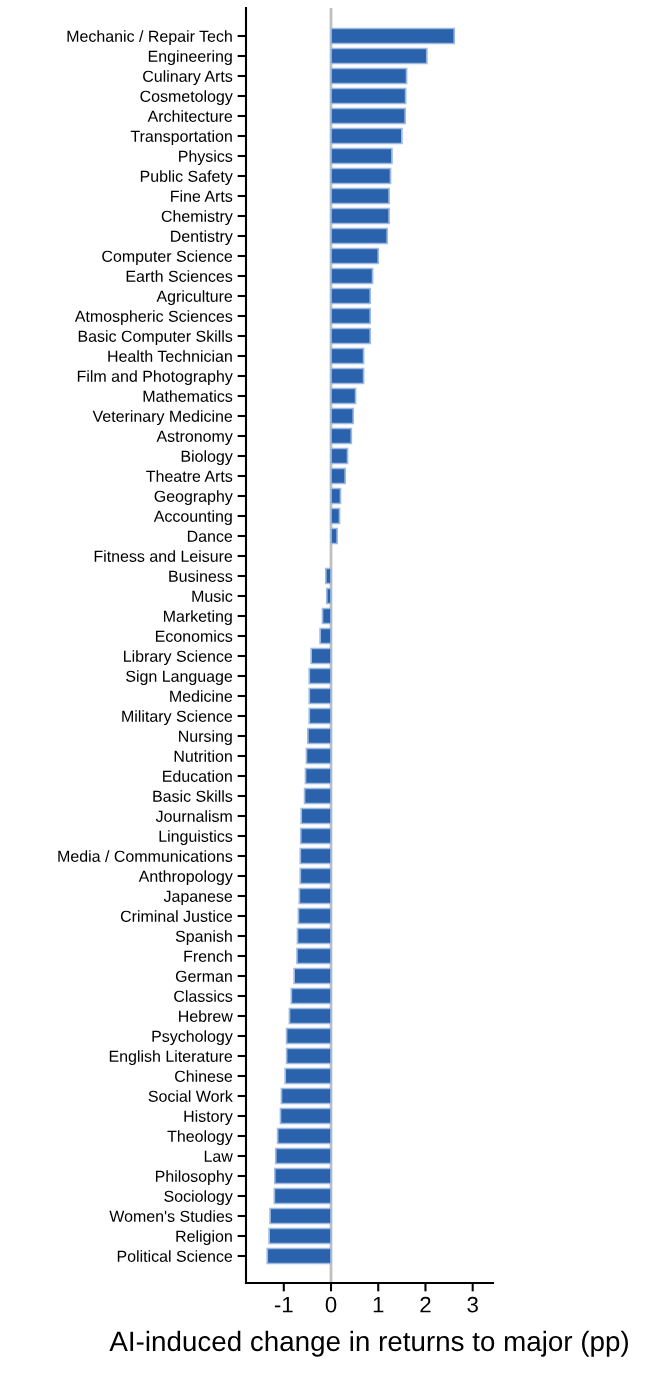 The width and height of the screenshot is (672, 1373). I want to click on y-tick-label: Agriculture, so click(194, 298).